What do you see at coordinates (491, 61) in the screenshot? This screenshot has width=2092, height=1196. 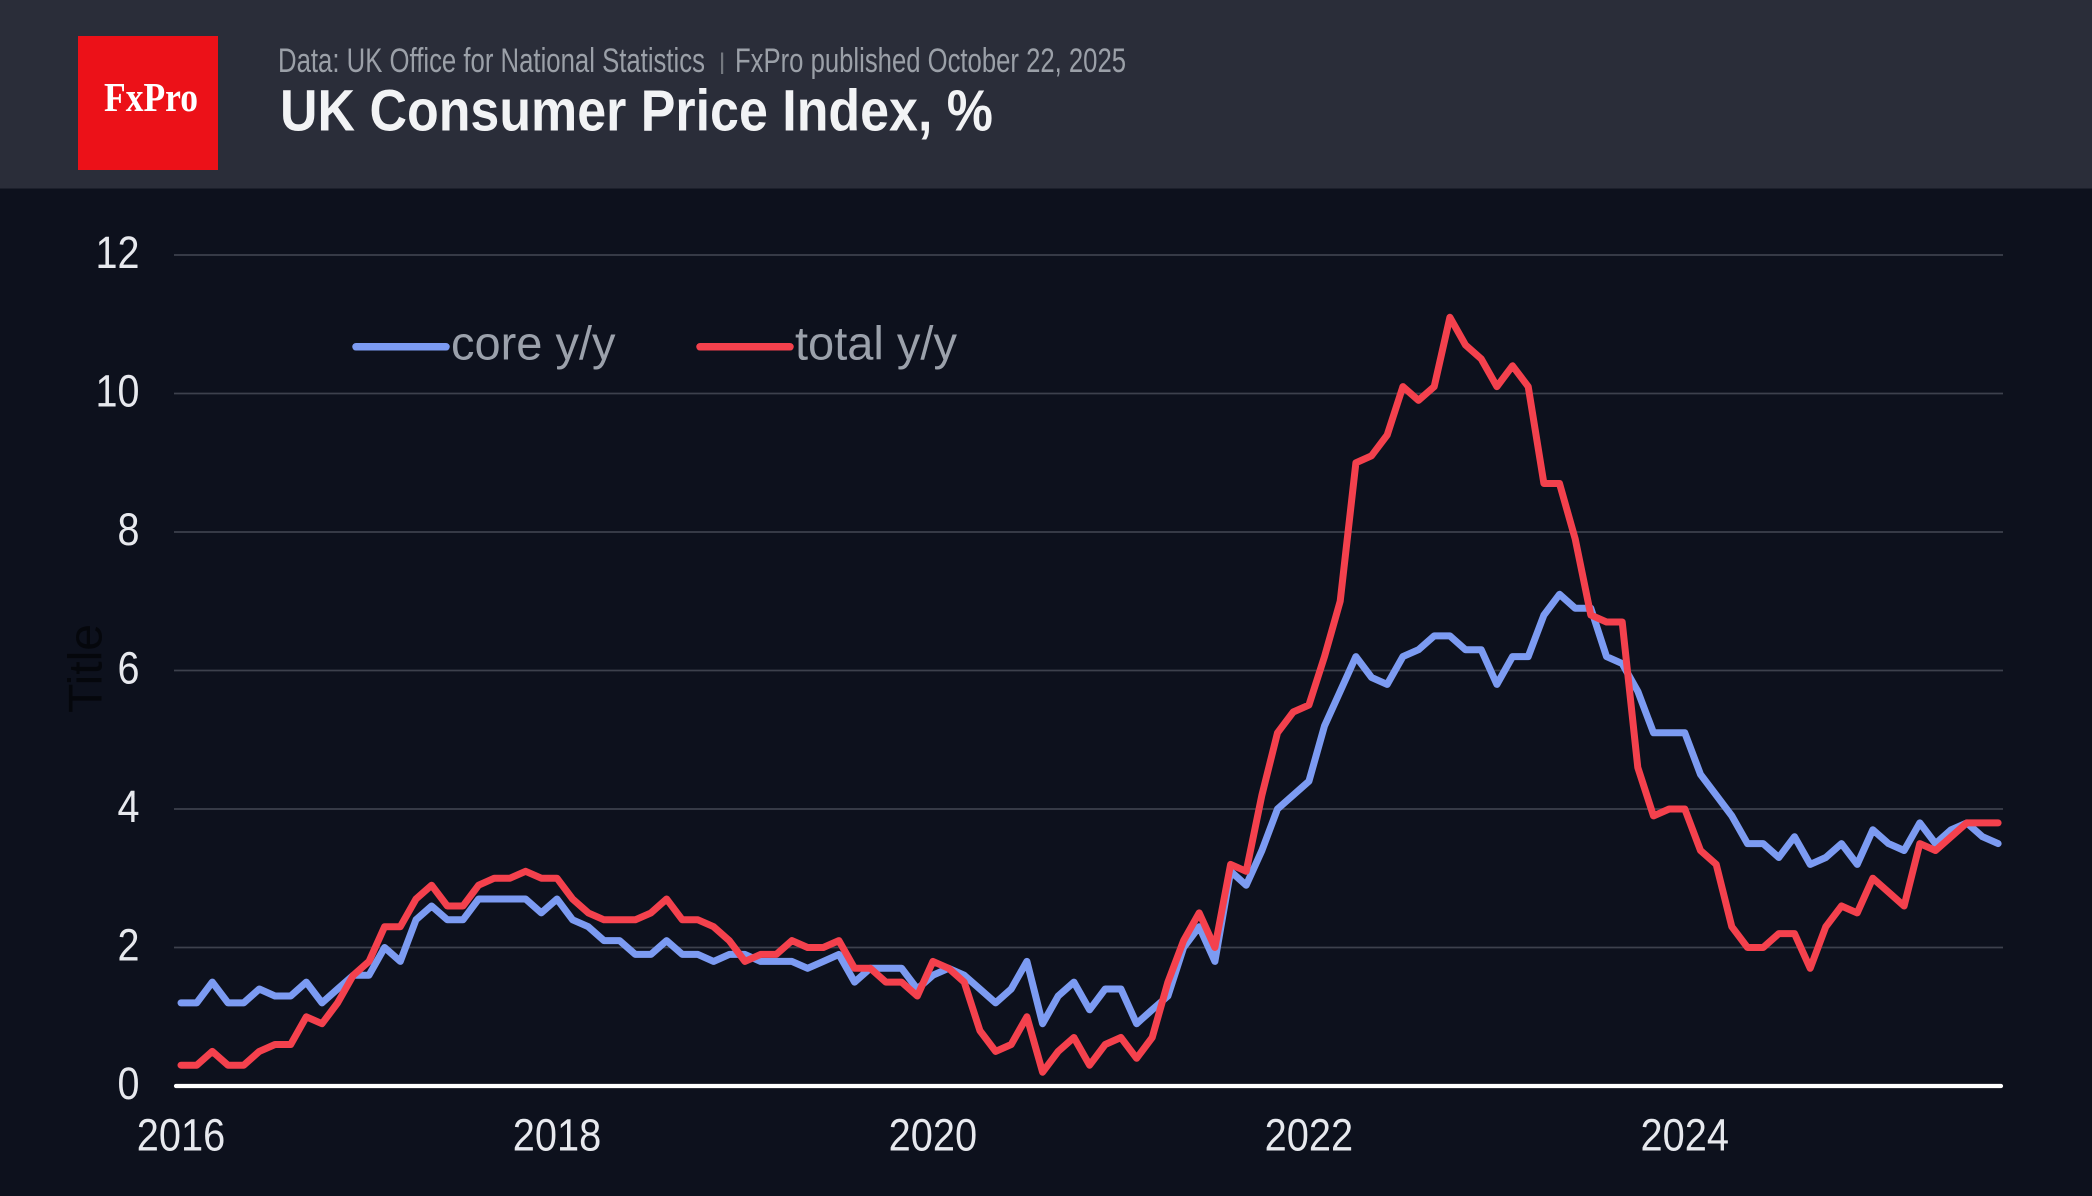 I see `svg-text:Data: UK Office for National S: Data: UK Office for National Statistics` at bounding box center [491, 61].